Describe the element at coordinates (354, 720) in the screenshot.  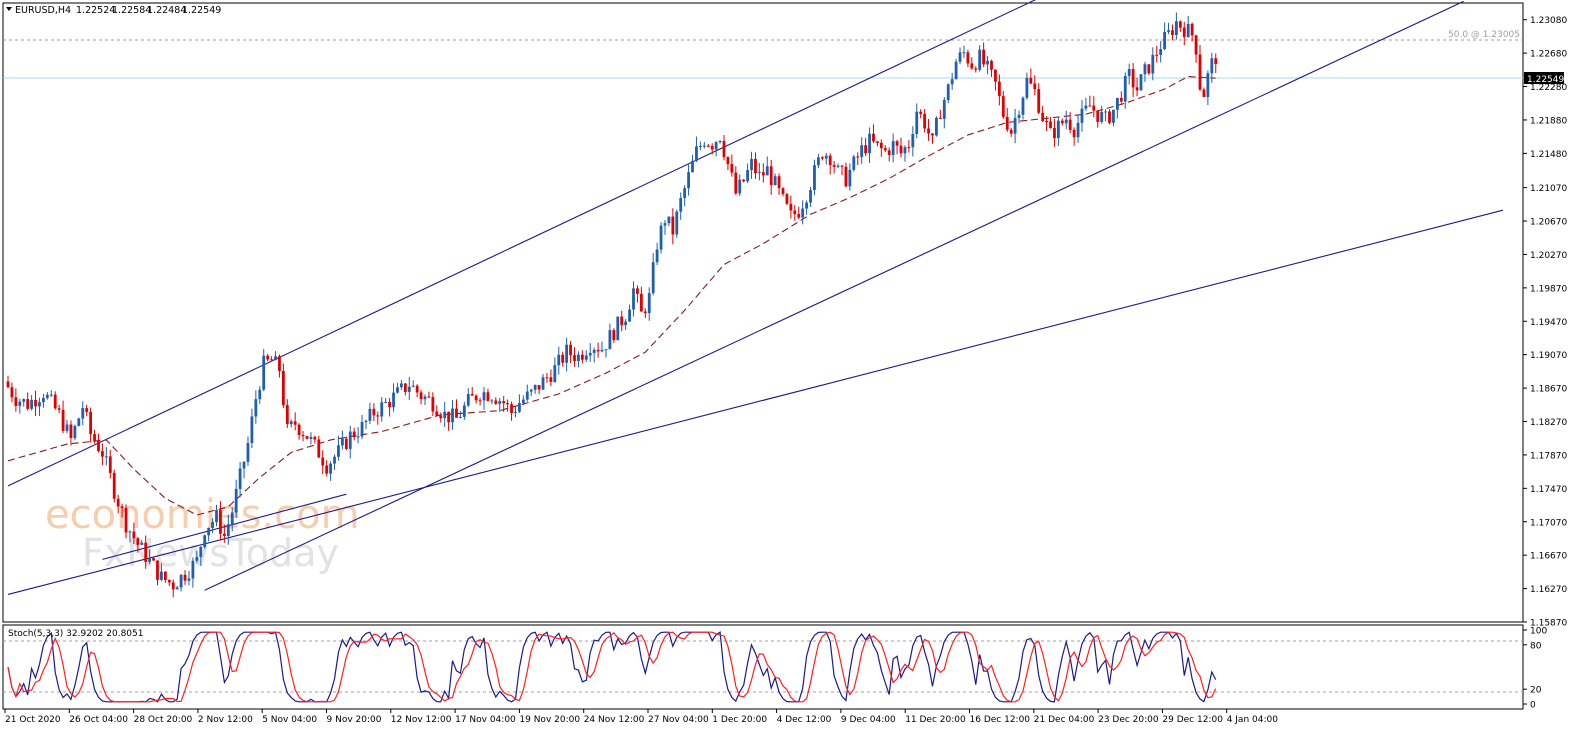
I see `time-tick-label: 9 Nov 20:00` at that location.